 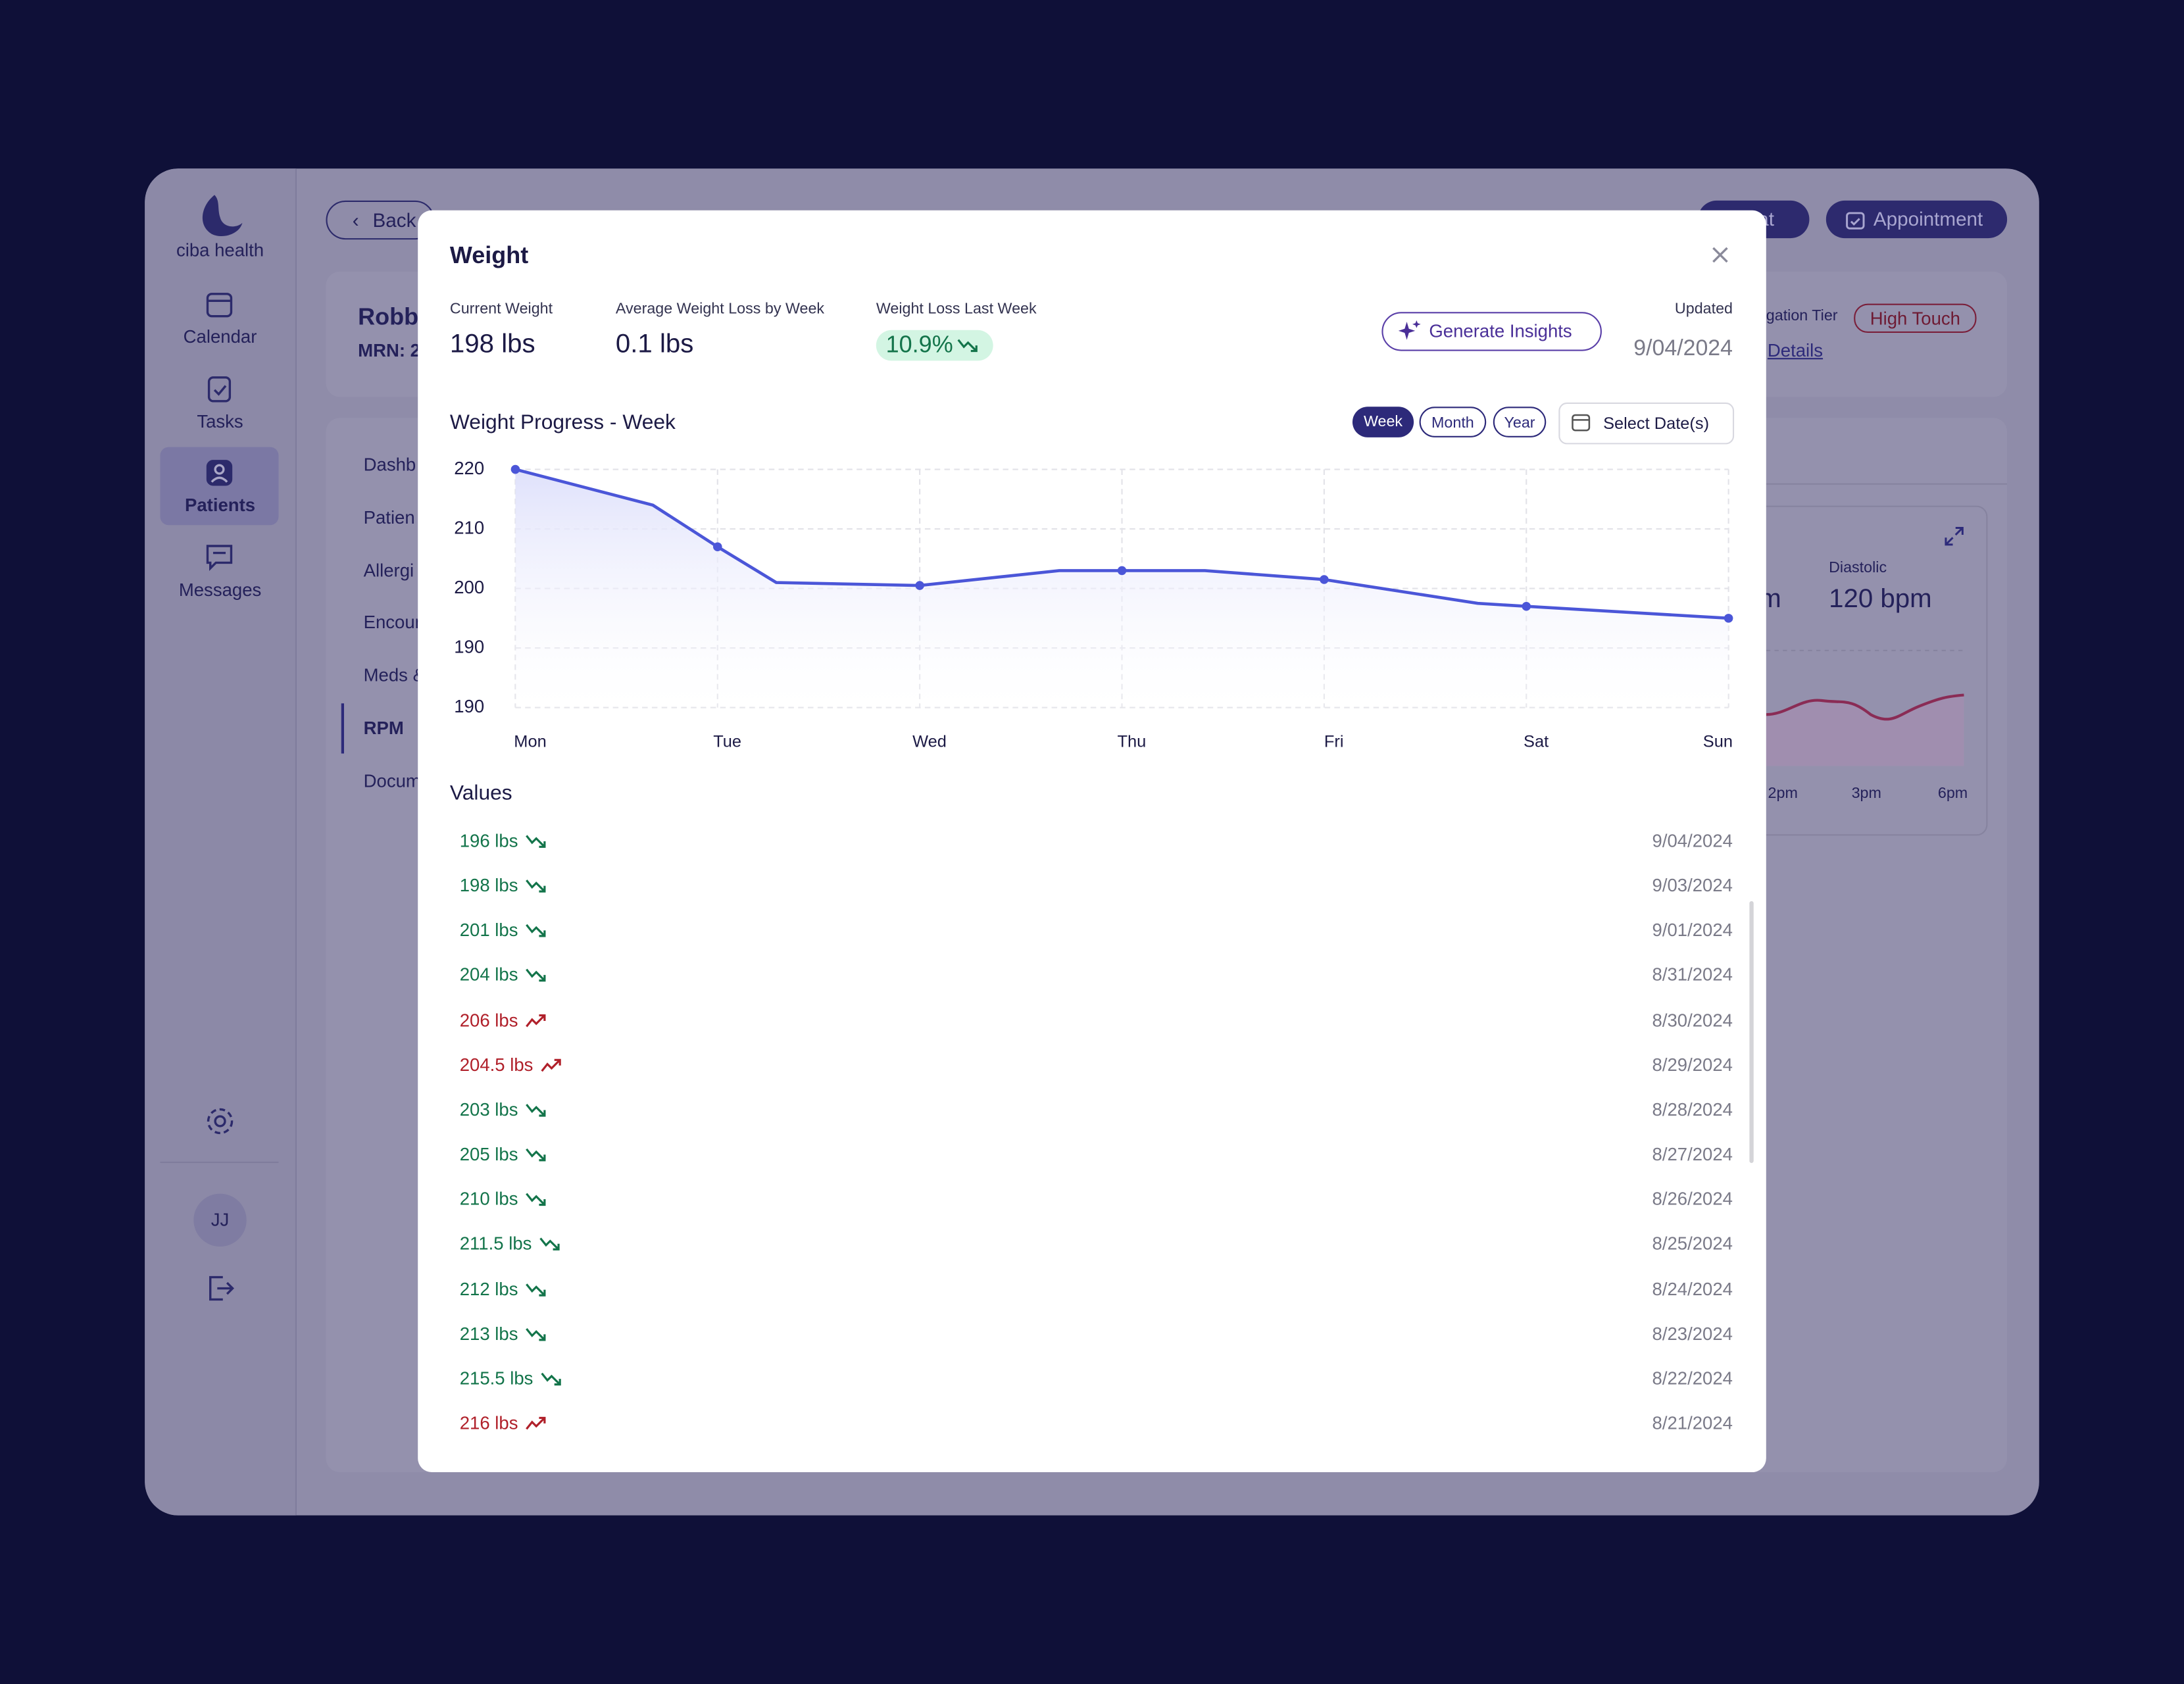 I want to click on x-tick-label: Wed, so click(x=929, y=741).